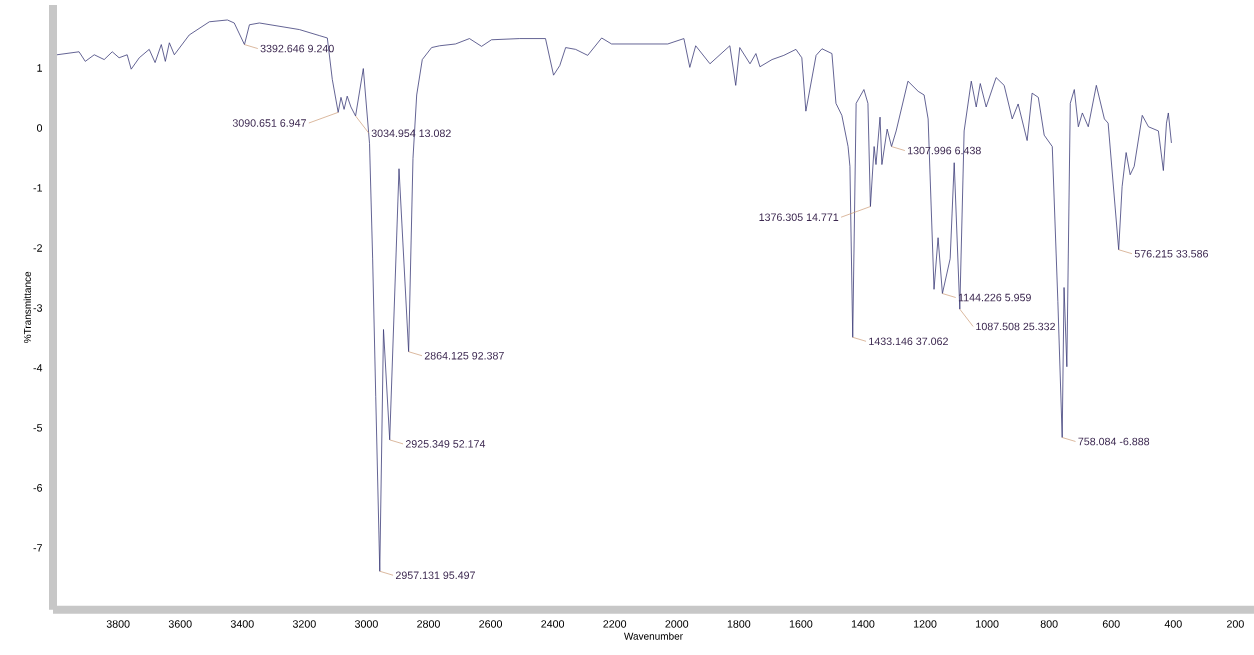  What do you see at coordinates (304, 624) in the screenshot?
I see `x-tick-label: 3200` at bounding box center [304, 624].